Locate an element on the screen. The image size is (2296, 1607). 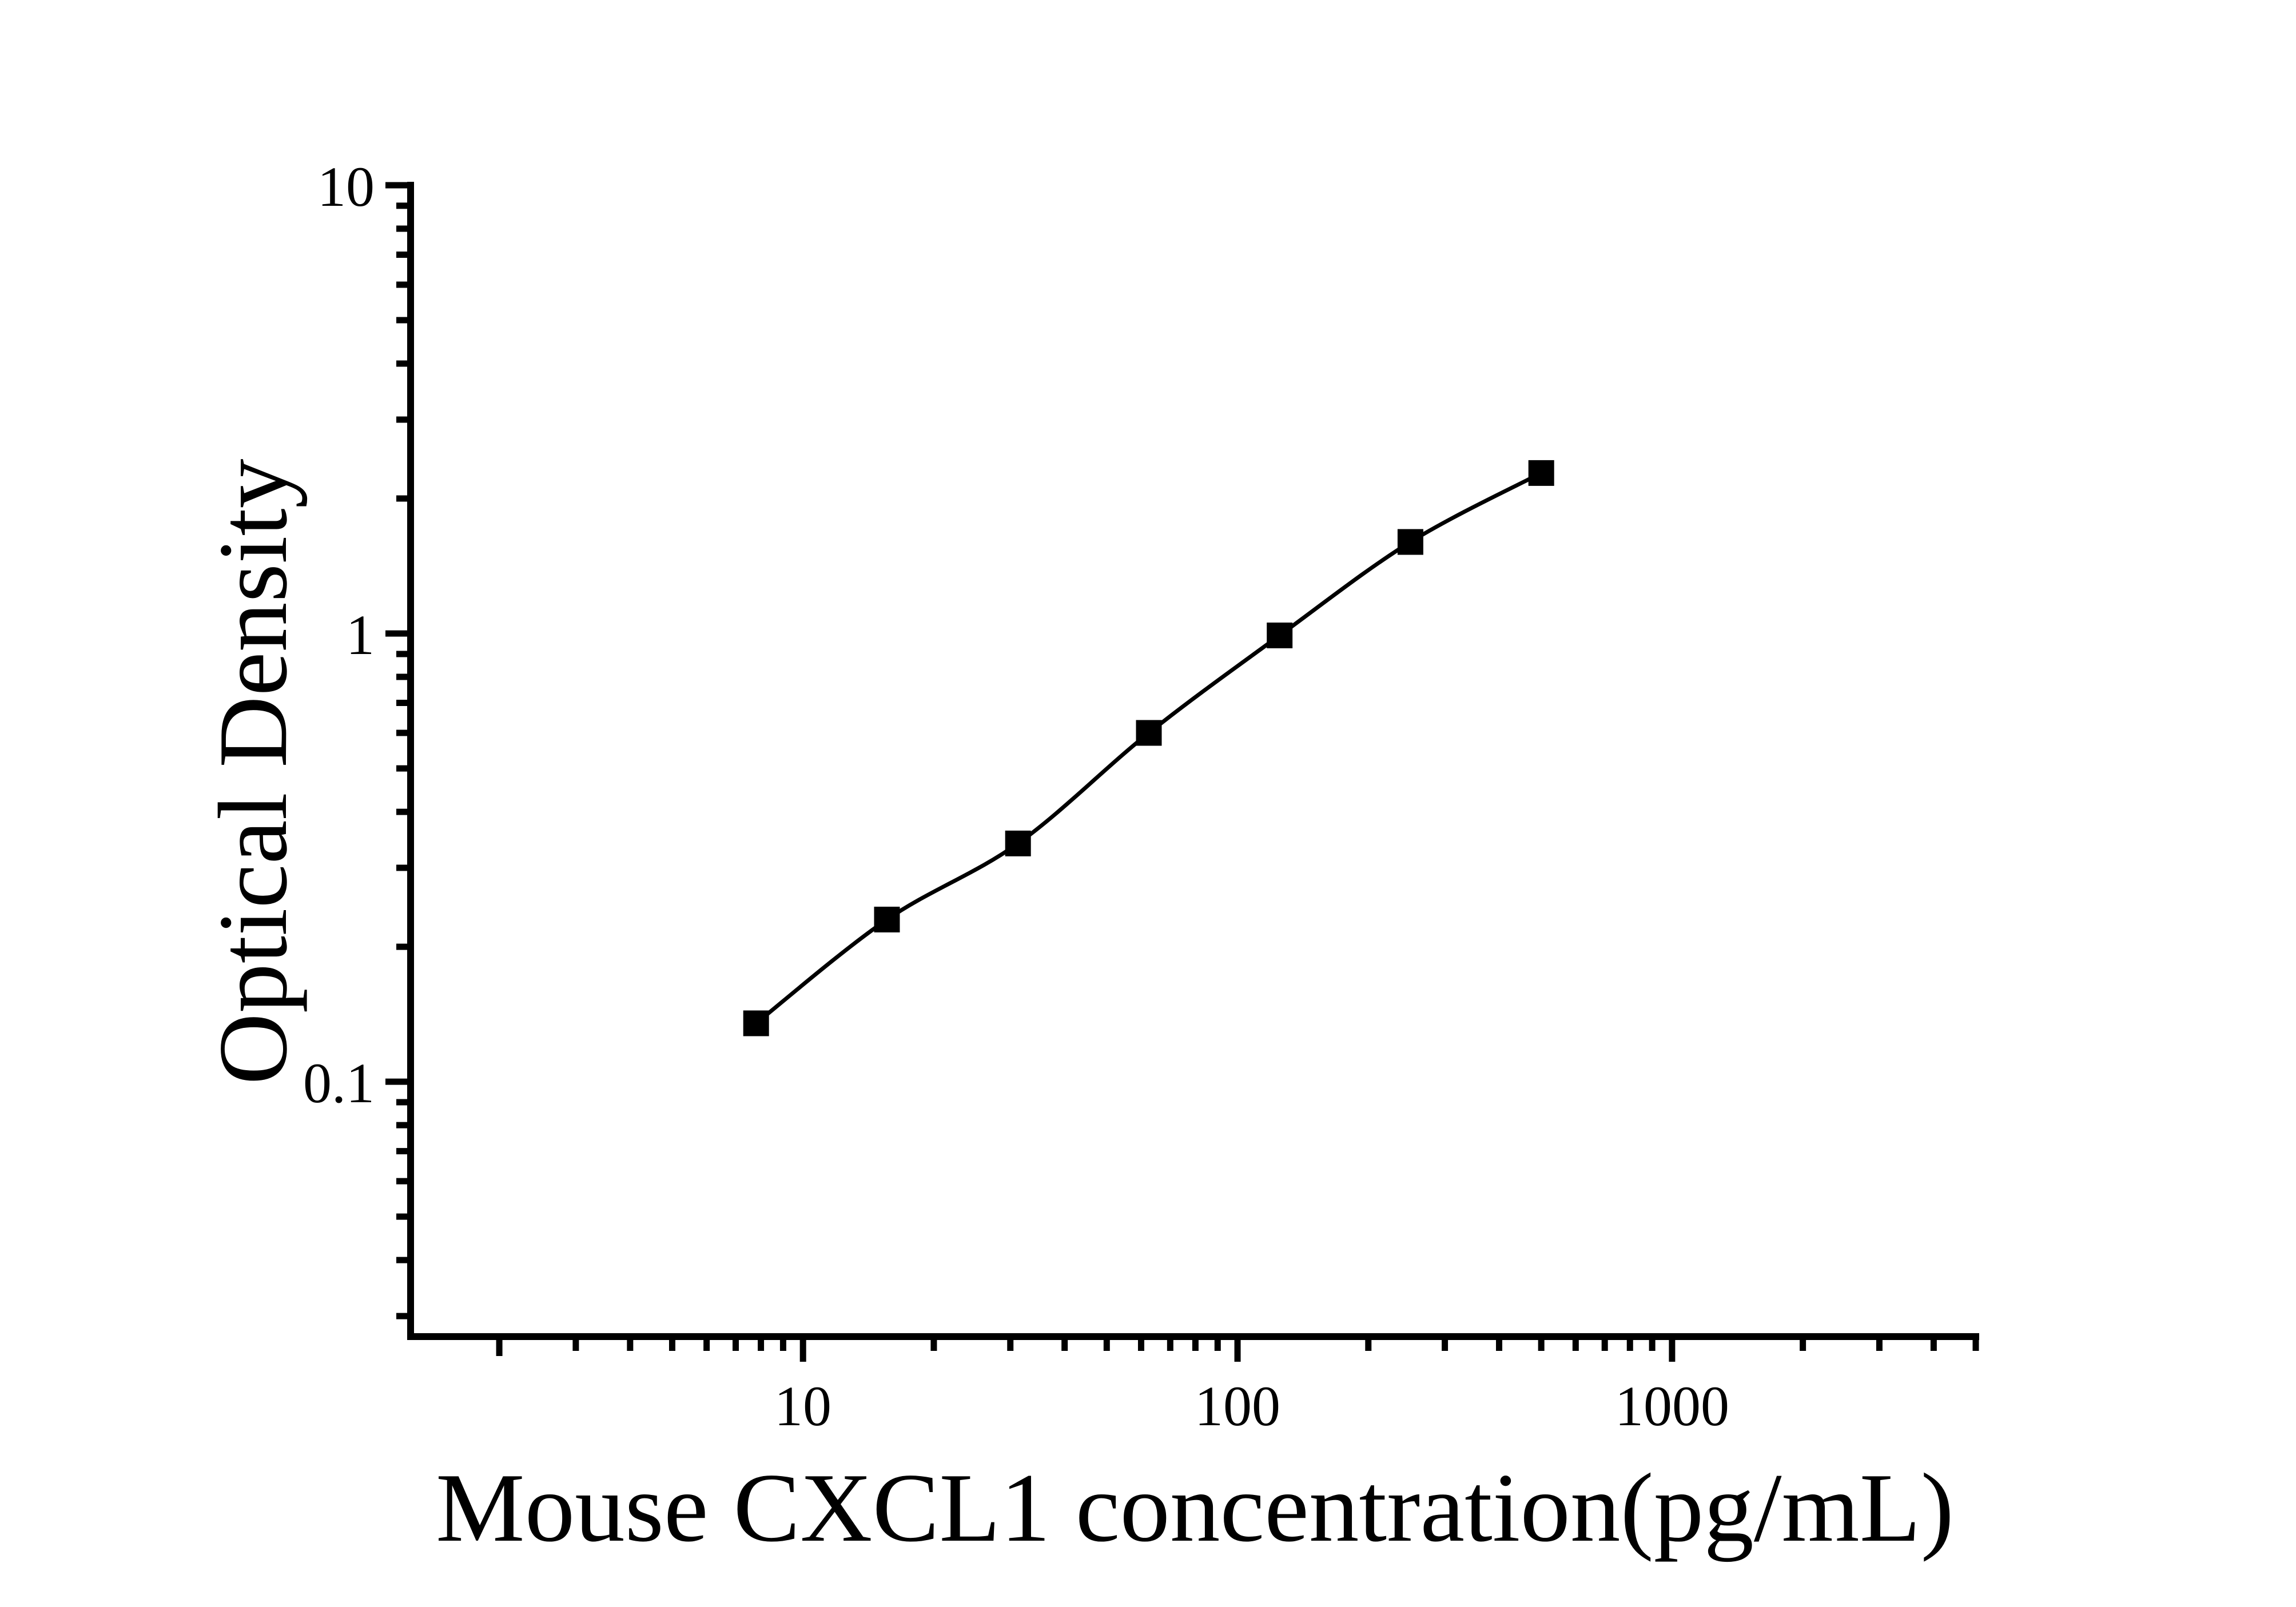
y-tick-label-10: 10 is located at coordinates (346, 186).